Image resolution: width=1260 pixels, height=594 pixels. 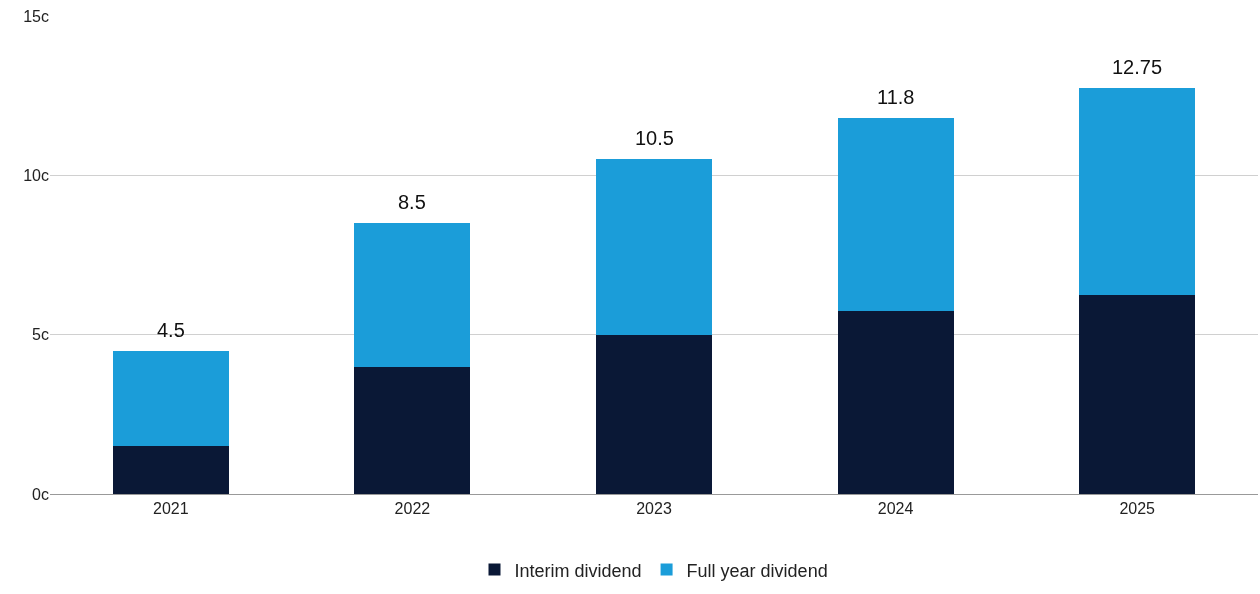 I want to click on x-tick-label: 2024, so click(x=895, y=509).